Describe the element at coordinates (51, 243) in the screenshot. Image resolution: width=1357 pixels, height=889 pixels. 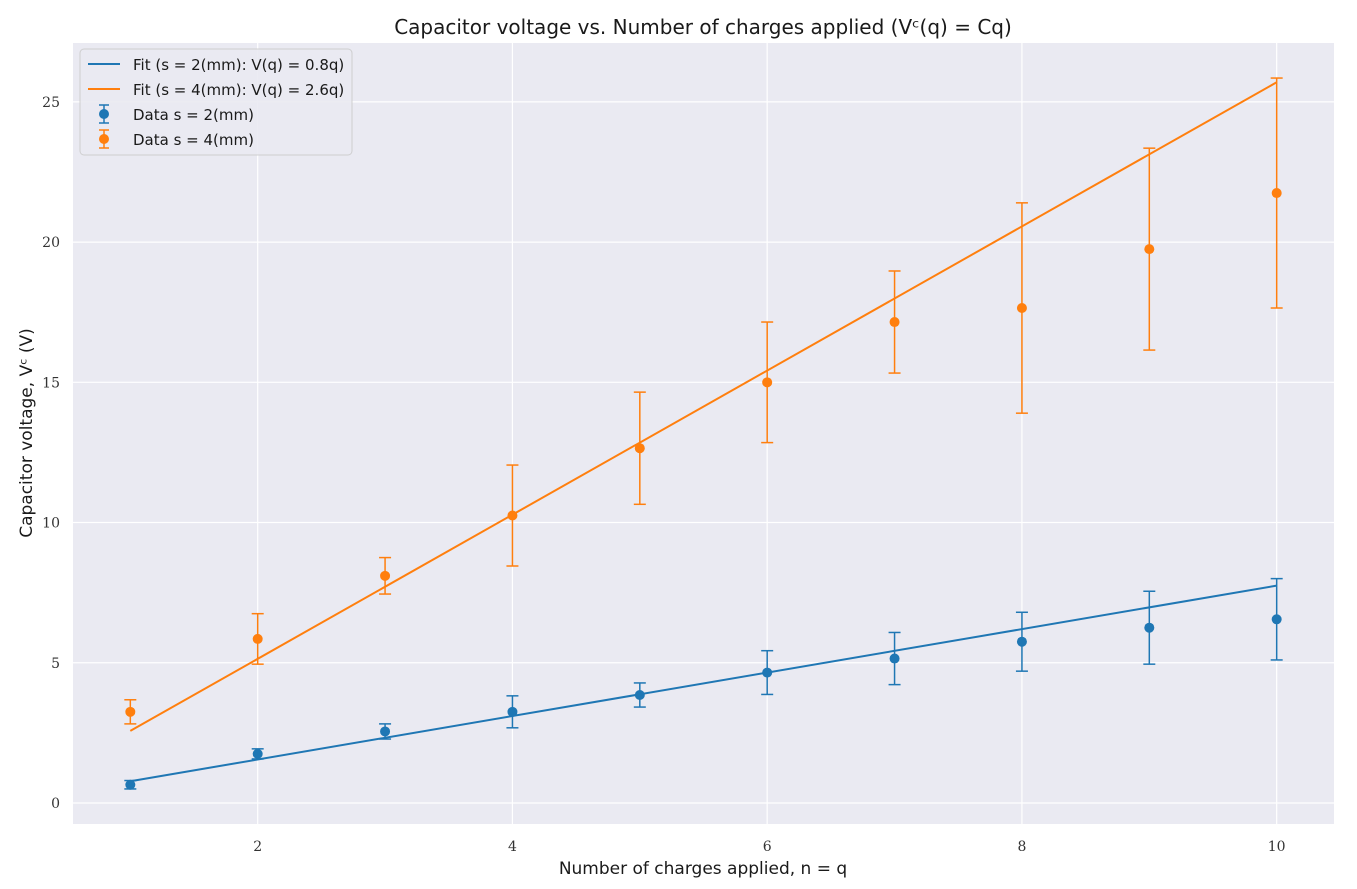
I see `y-tick-label: 20` at that location.